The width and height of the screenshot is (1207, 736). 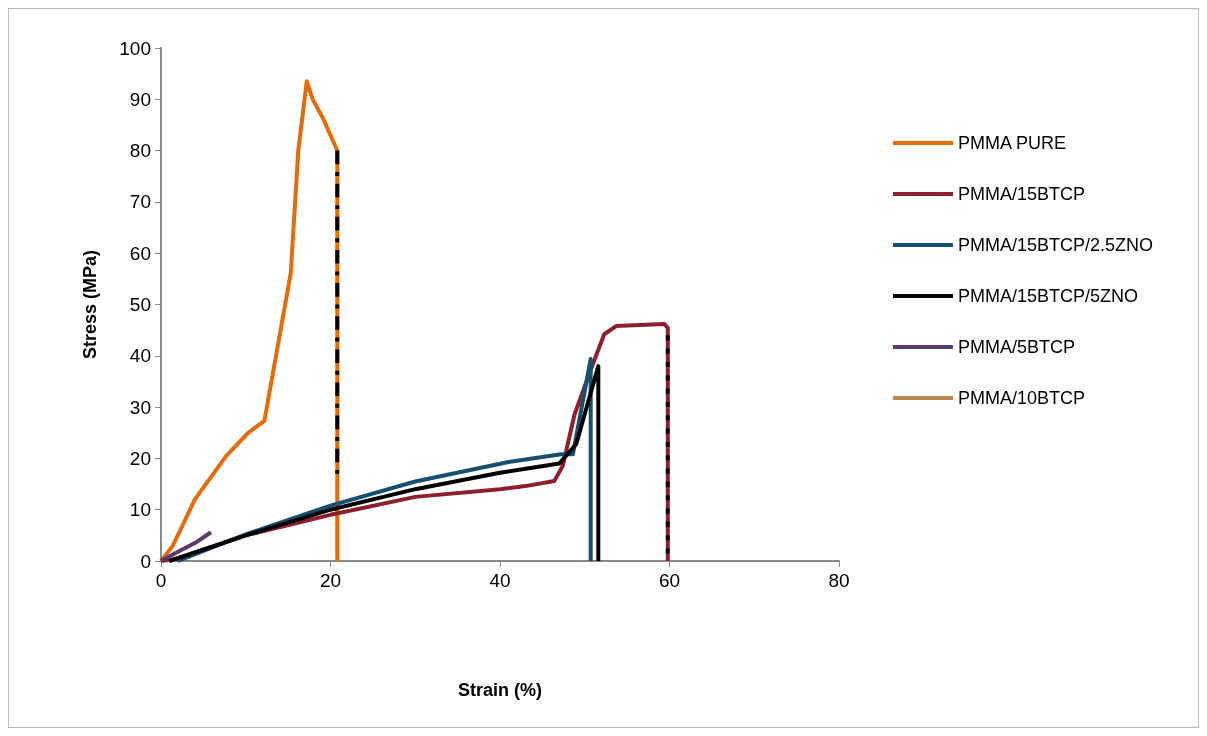 What do you see at coordinates (140, 99) in the screenshot?
I see `y-tick-label: 90` at bounding box center [140, 99].